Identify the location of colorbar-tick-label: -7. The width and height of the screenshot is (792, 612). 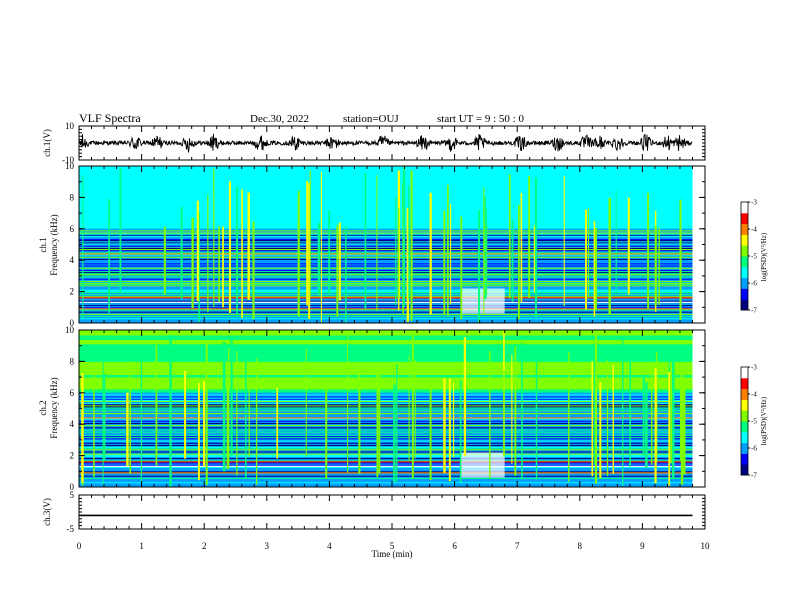
(754, 311).